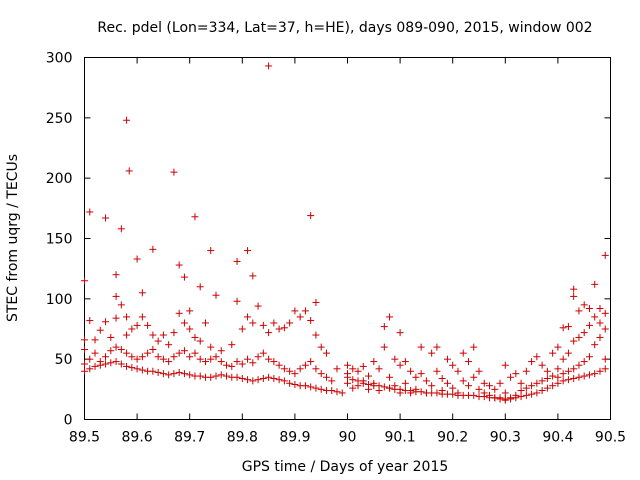 This screenshot has height=480, width=640. Describe the element at coordinates (84, 438) in the screenshot. I see `x-tick-label: 89.5` at that location.